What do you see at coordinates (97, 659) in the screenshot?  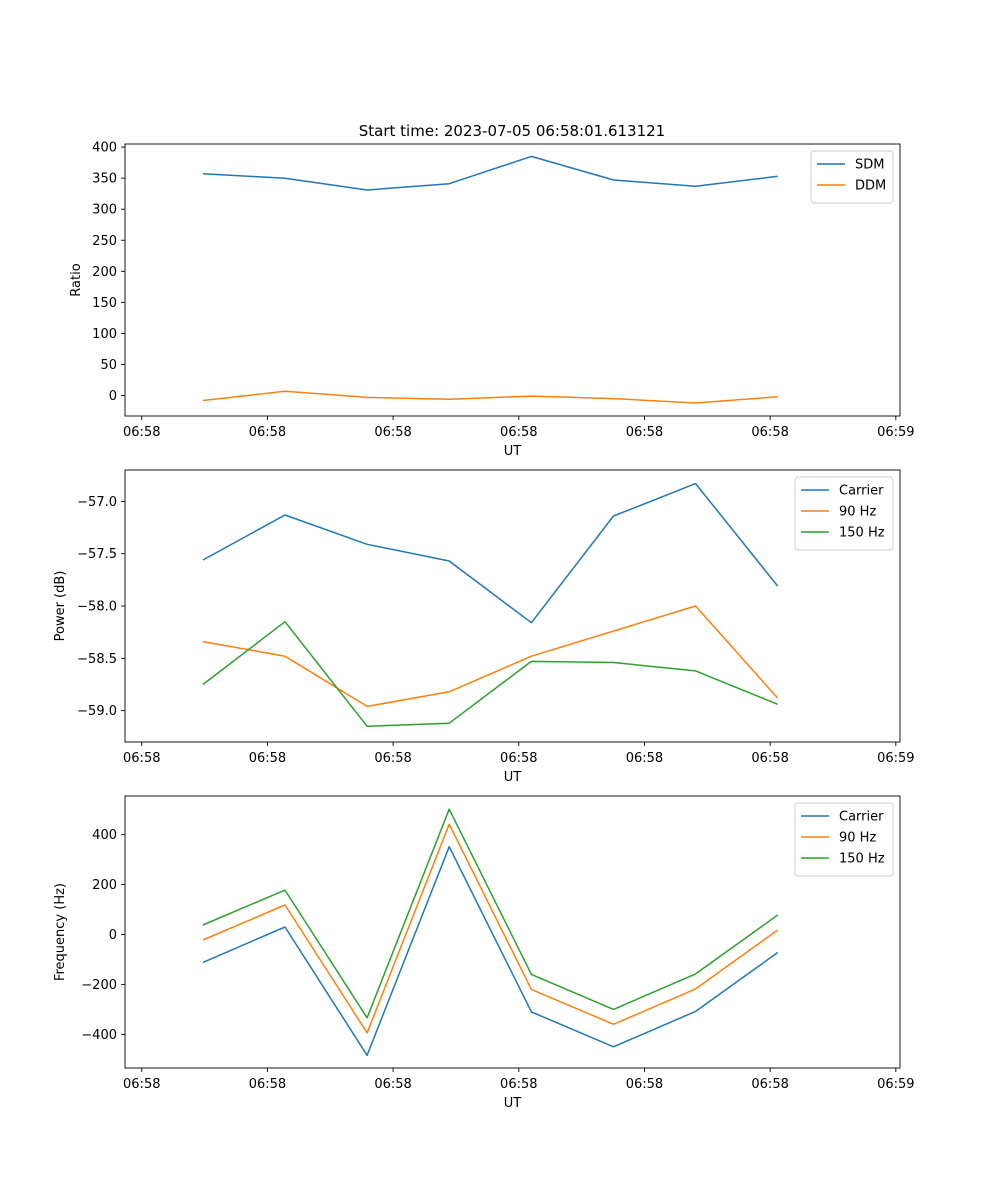 I see `y-tick-label: −58.5` at bounding box center [97, 659].